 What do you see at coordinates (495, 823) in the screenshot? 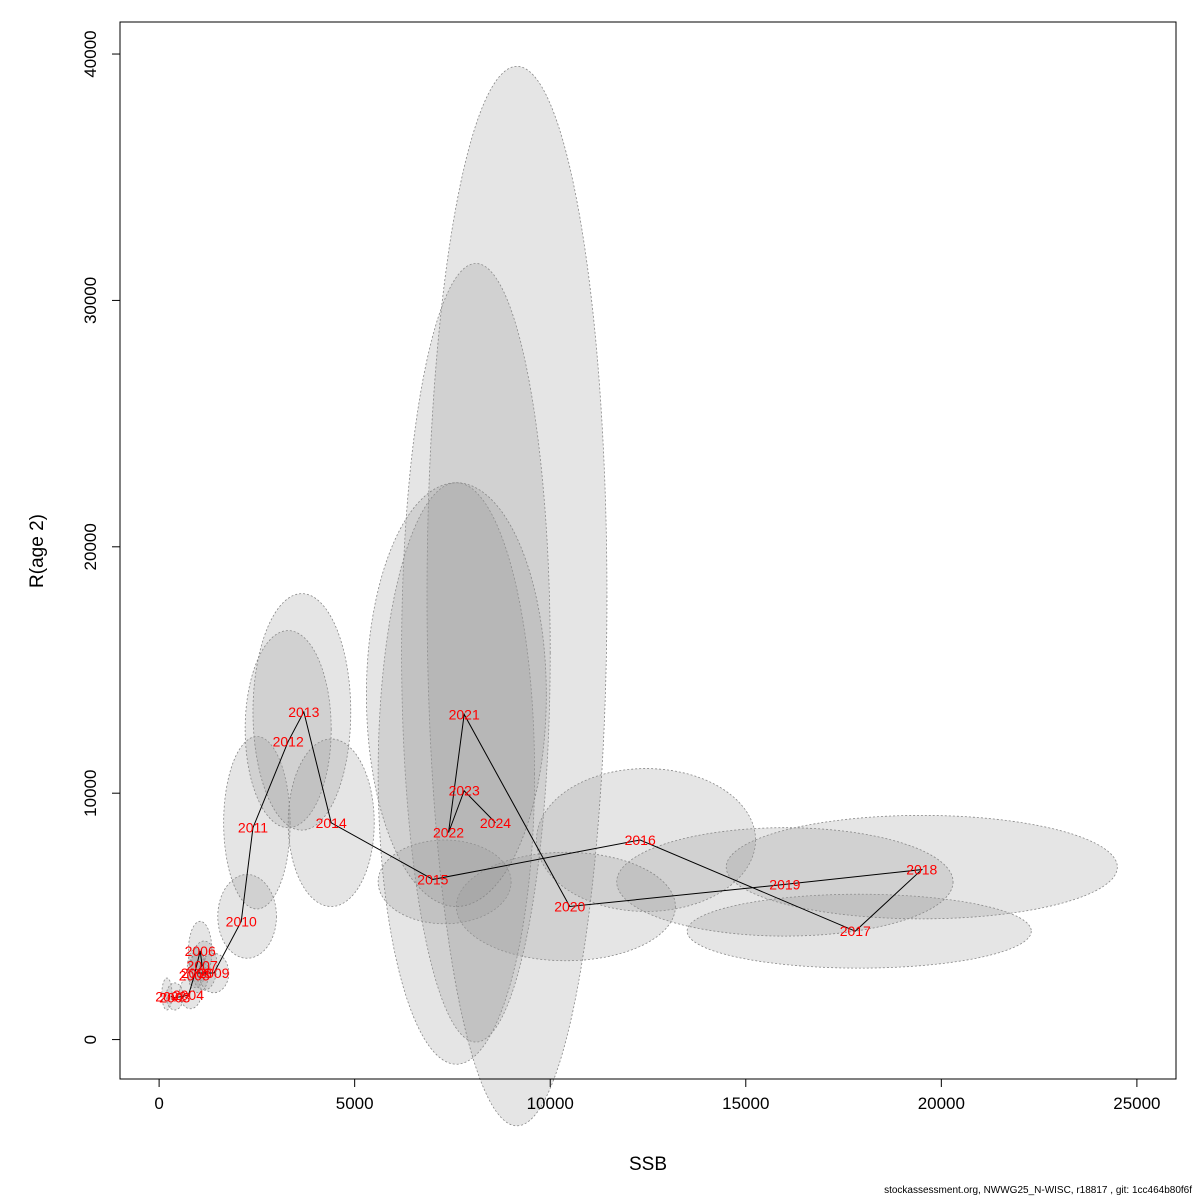
I see `year-label-2024: 2024` at bounding box center [495, 823].